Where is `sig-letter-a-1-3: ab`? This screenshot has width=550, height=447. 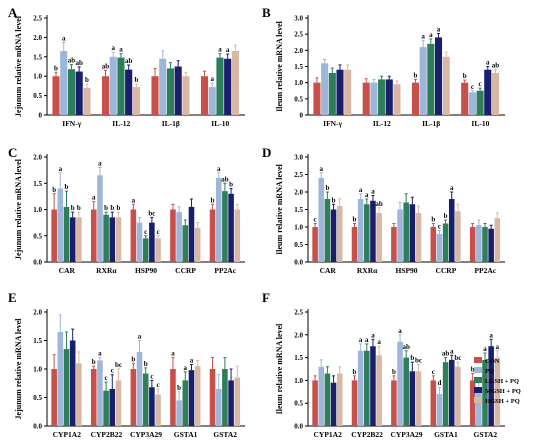
sig-letter-a-1-3: ab is located at coordinates (129, 61).